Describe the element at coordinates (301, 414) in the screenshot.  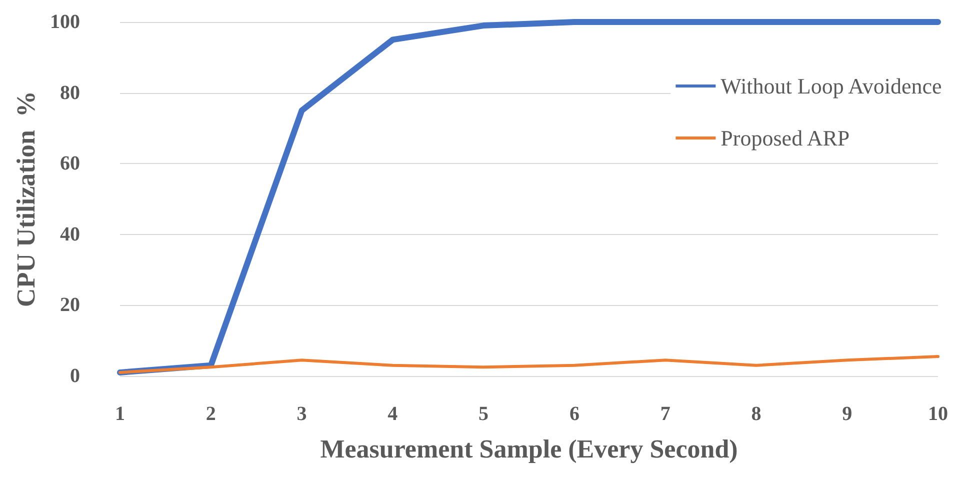
I see `x-tick-label: 3` at that location.